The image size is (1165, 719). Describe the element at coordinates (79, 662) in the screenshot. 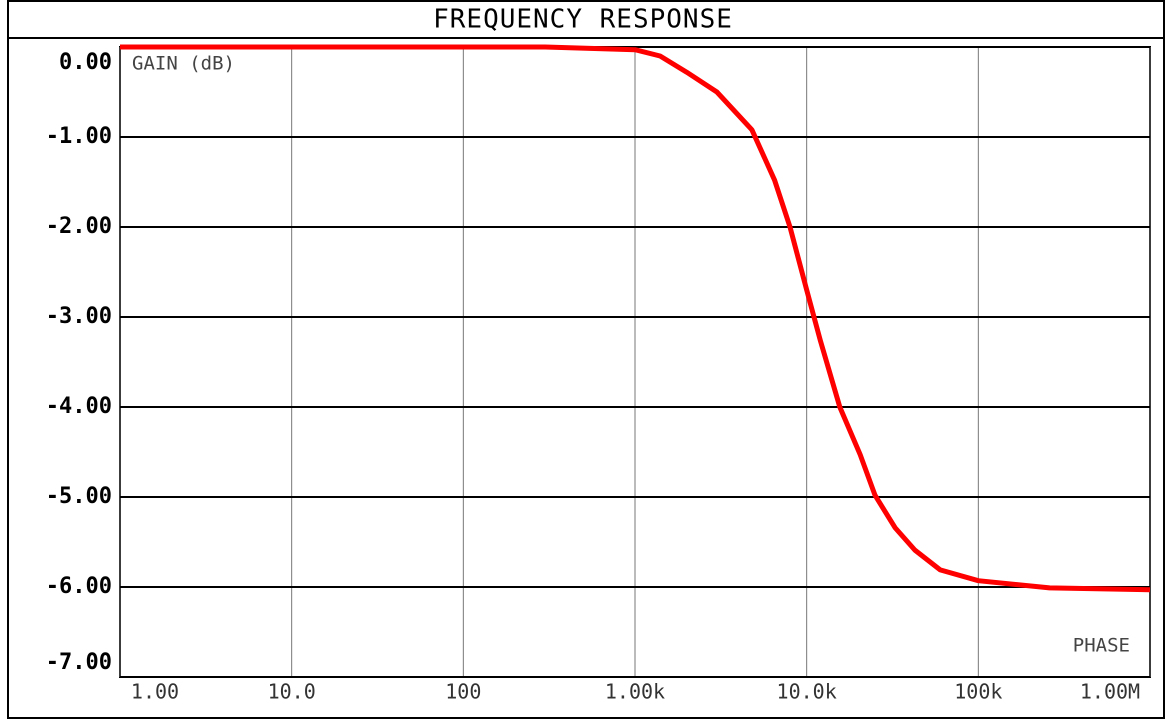

I see `y-tick-label: -7.00` at that location.